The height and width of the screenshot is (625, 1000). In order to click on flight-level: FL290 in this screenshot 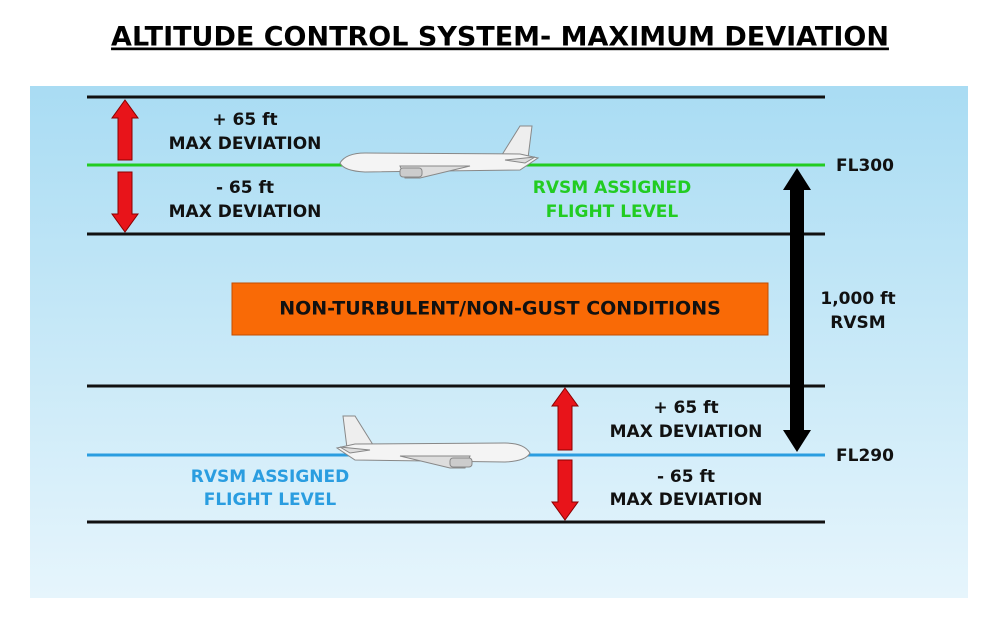, I will do `click(865, 456)`.